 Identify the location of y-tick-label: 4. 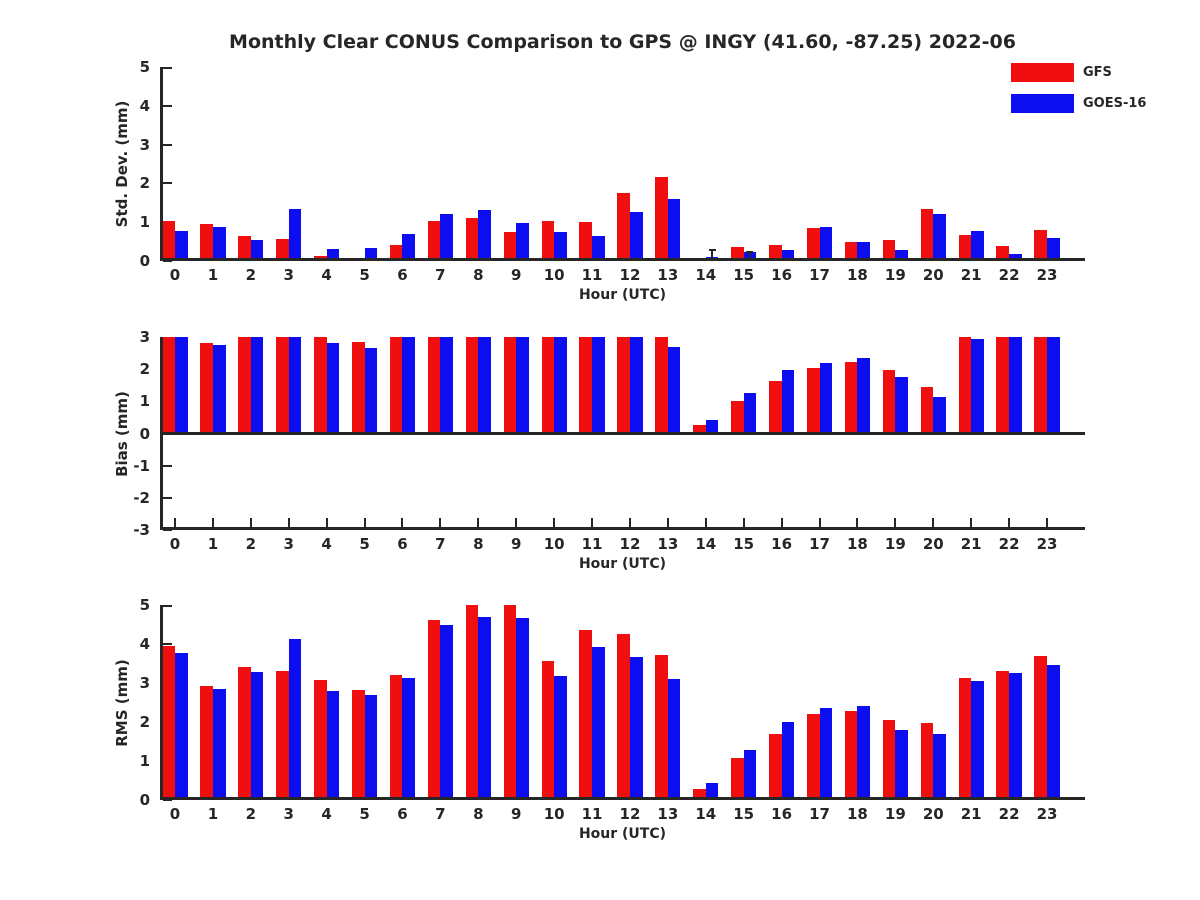
(144, 644).